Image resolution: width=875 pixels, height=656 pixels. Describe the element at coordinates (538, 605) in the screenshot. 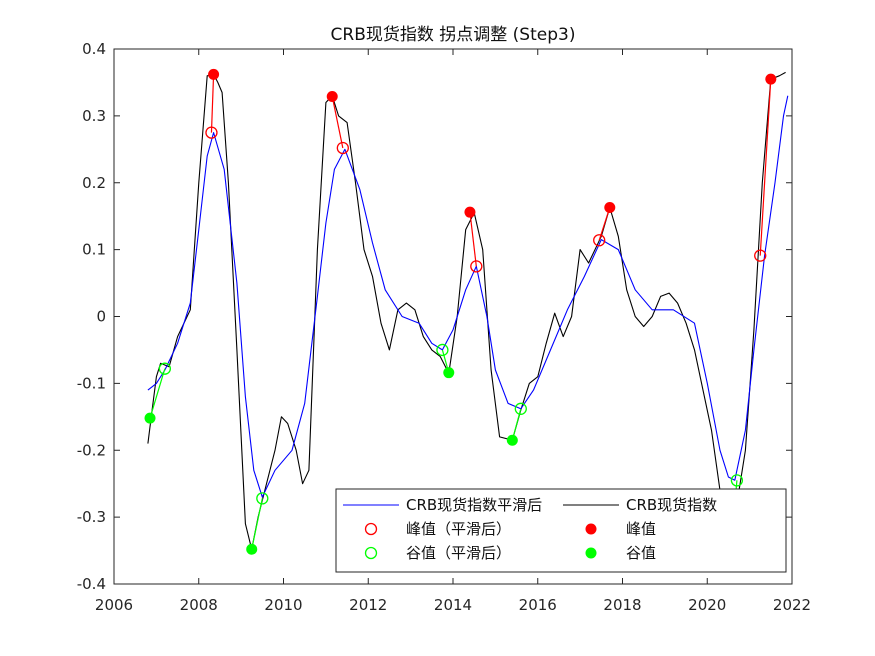

I see `x-tick-label: 2016` at that location.